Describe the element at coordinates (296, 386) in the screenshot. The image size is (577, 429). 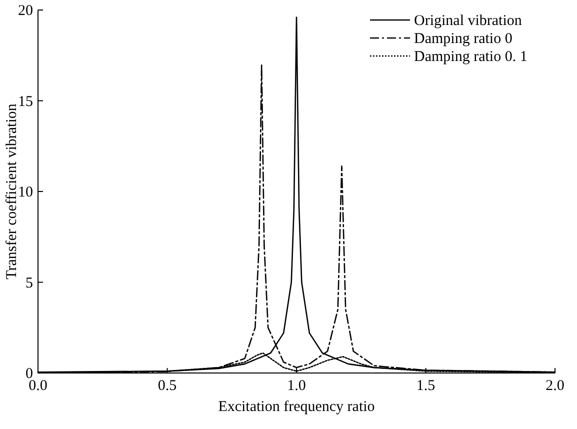
I see `x-tick-label: 1.0` at that location.